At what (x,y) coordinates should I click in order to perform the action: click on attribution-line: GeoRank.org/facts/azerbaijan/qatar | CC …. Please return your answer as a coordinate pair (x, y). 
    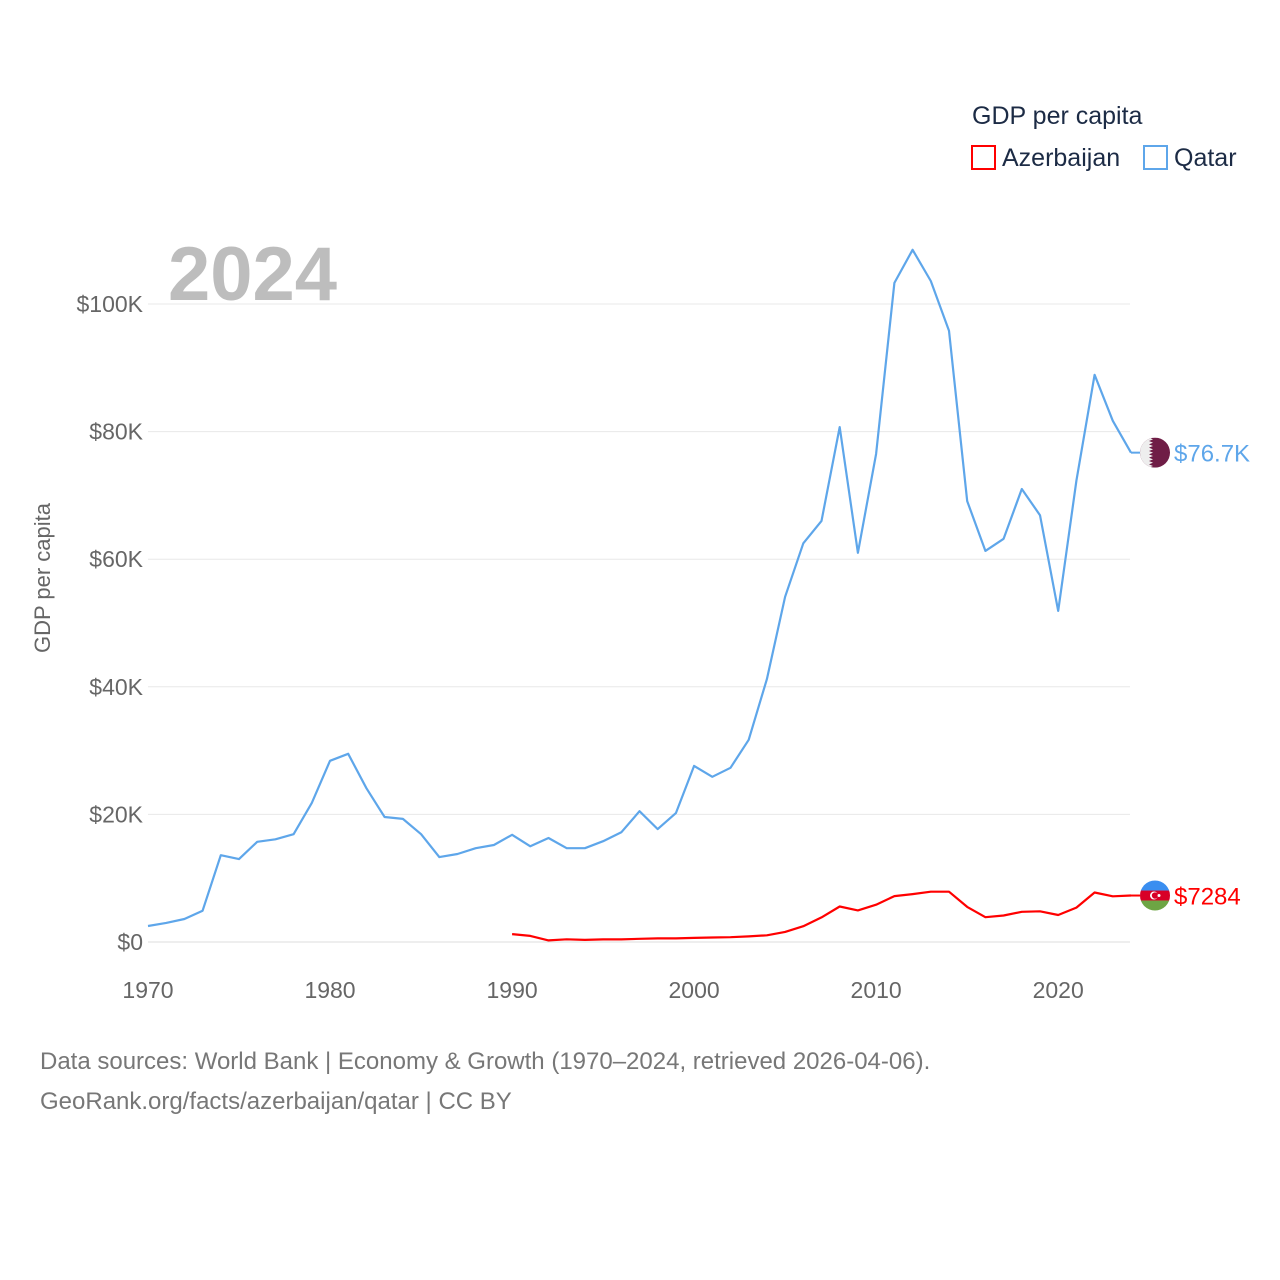
    Looking at the image, I should click on (276, 1101).